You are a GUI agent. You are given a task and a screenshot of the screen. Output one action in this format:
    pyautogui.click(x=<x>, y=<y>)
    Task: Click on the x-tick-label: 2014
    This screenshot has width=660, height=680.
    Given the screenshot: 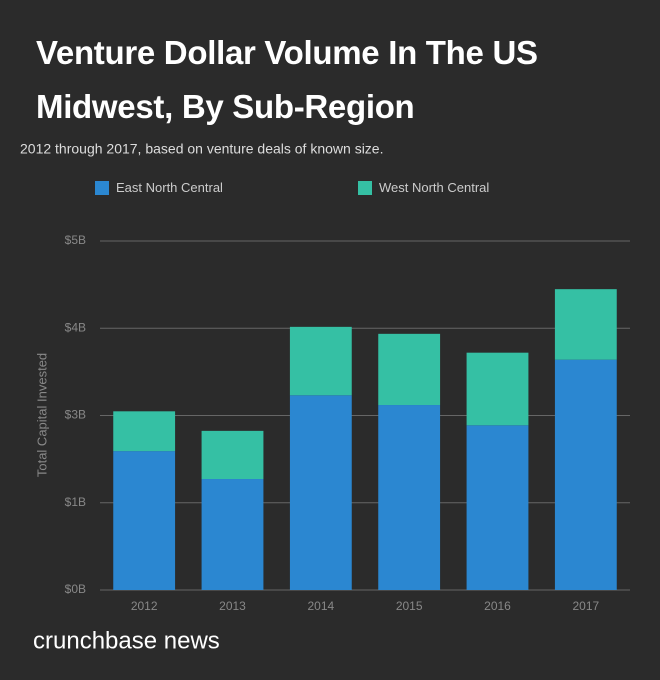 What is the action you would take?
    pyautogui.click(x=320, y=606)
    